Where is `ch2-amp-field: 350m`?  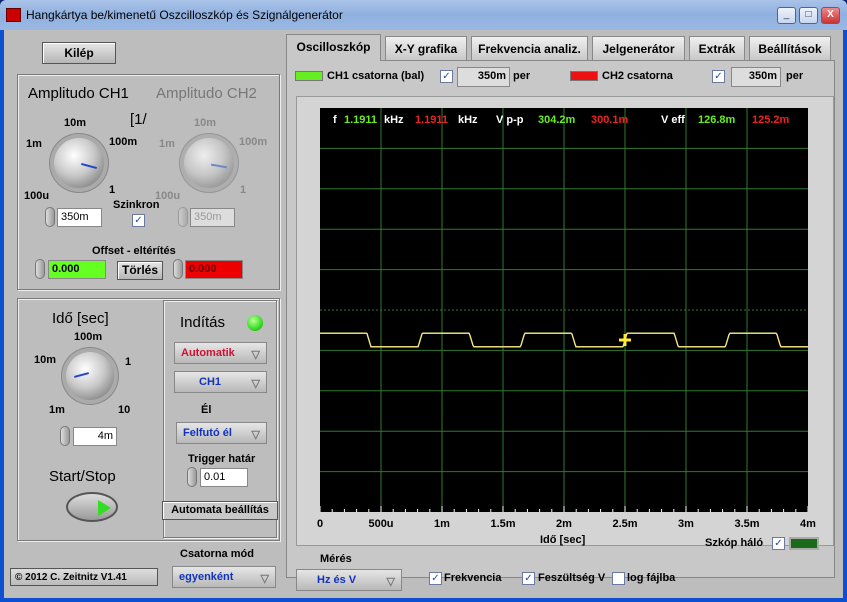 ch2-amp-field: 350m is located at coordinates (212, 217).